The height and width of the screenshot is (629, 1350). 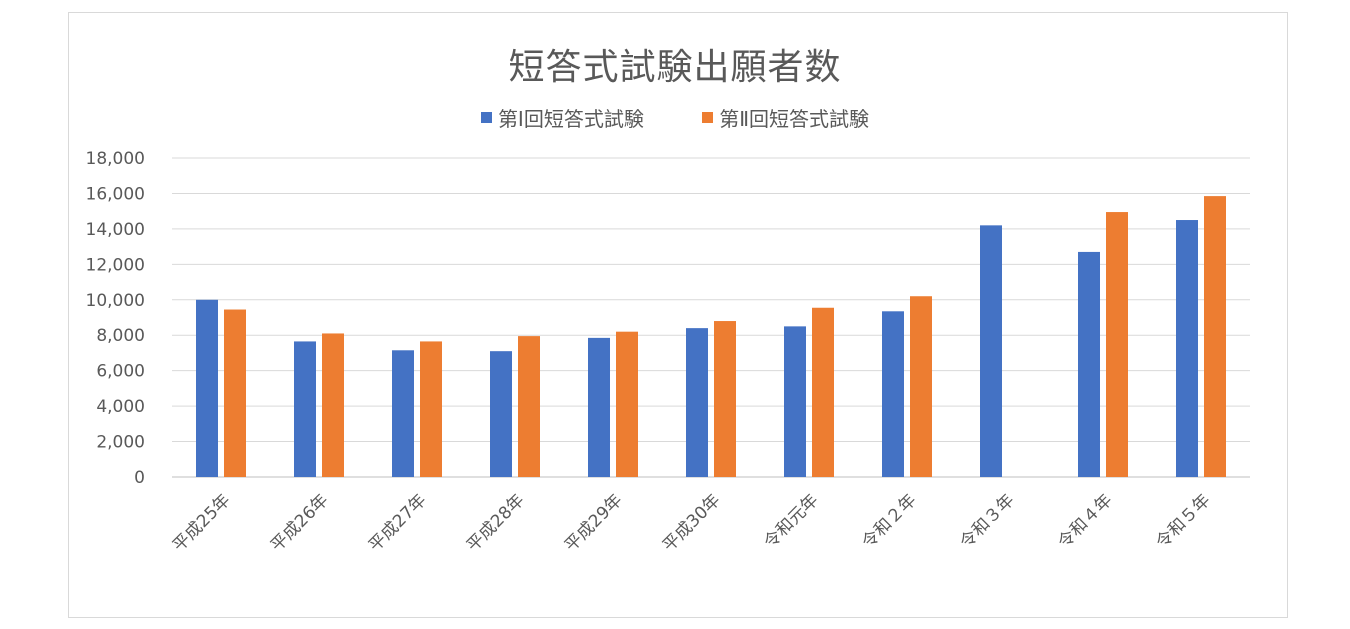 What do you see at coordinates (398, 523) in the screenshot?
I see `x-tick-label: 平成27年` at bounding box center [398, 523].